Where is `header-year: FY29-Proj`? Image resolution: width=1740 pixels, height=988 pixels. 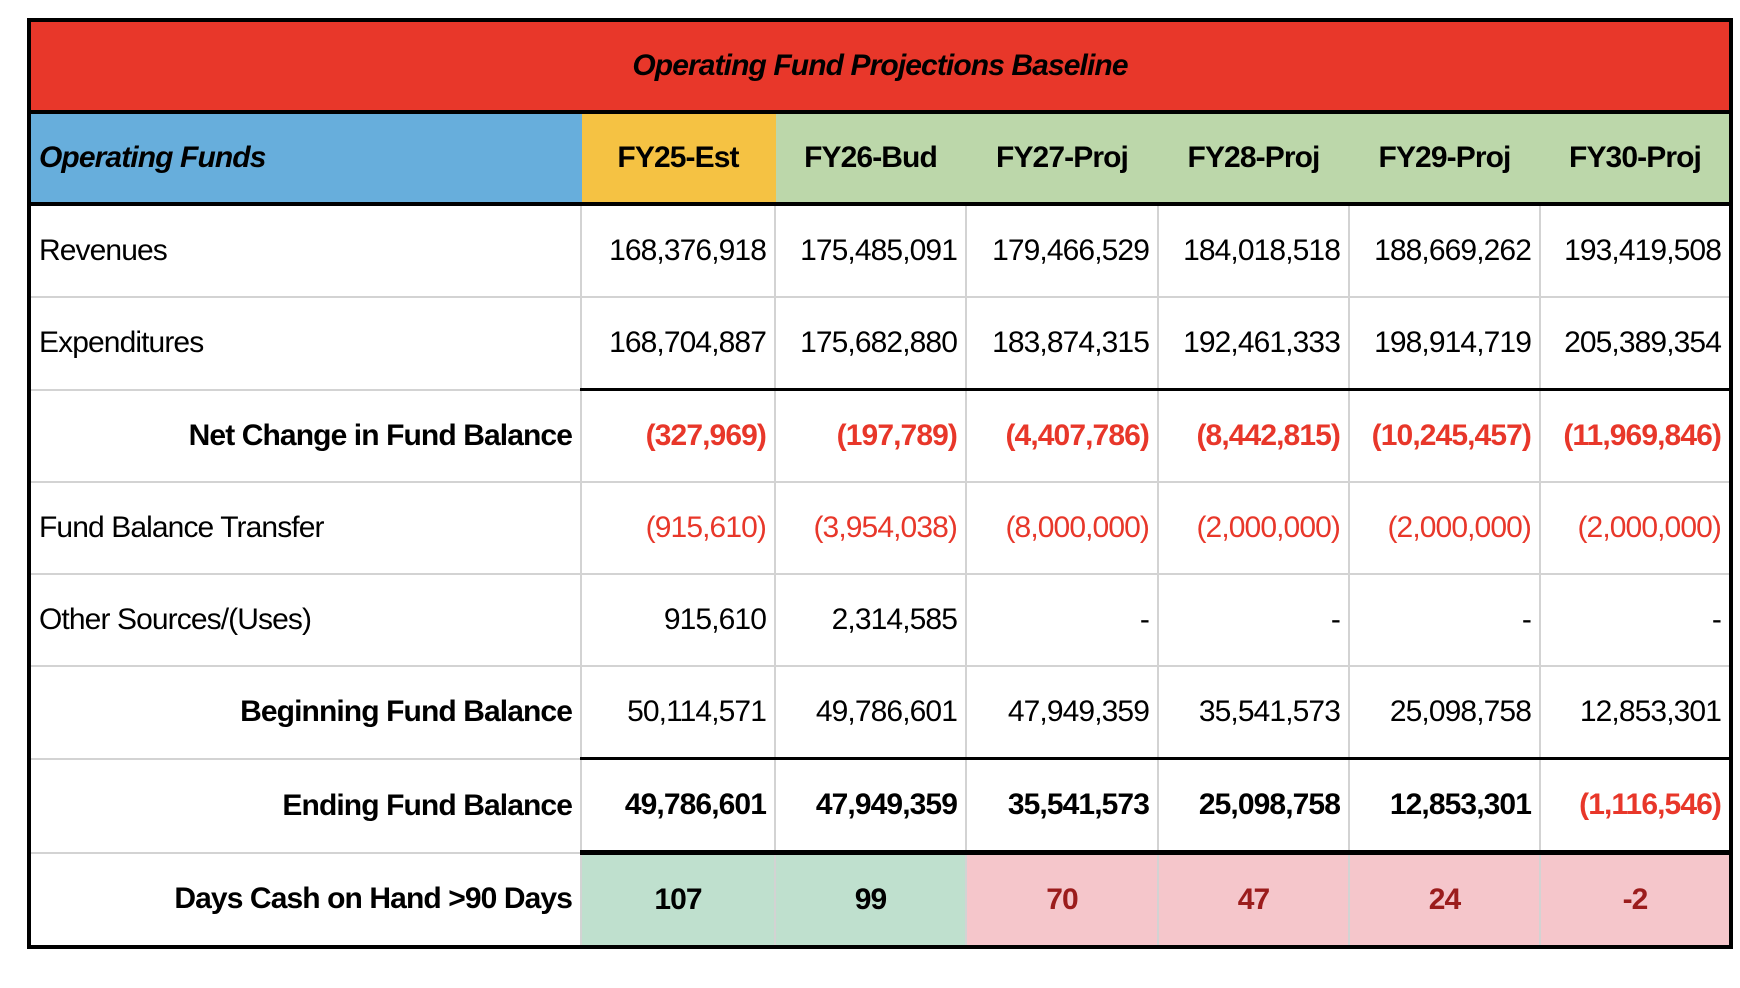 header-year: FY29-Proj is located at coordinates (1444, 158).